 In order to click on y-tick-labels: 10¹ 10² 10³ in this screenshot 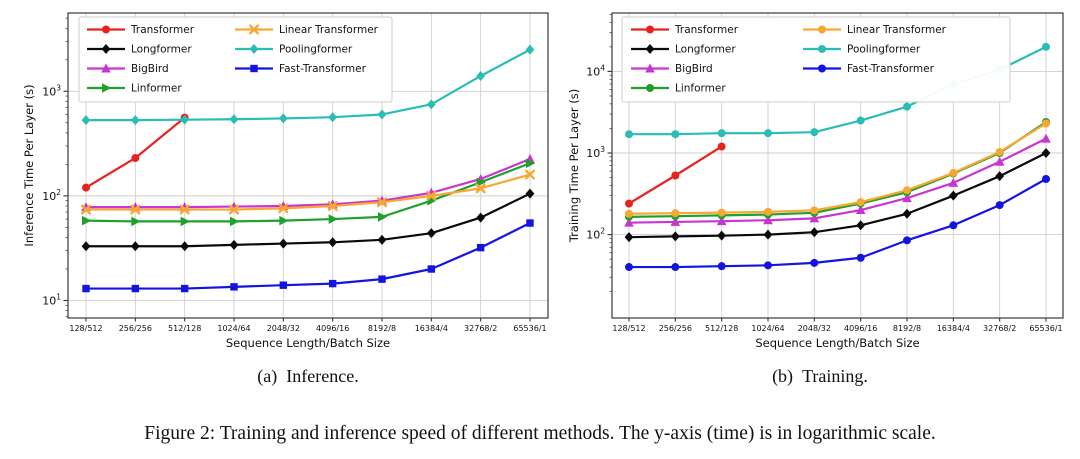, I will do `click(51, 195)`.